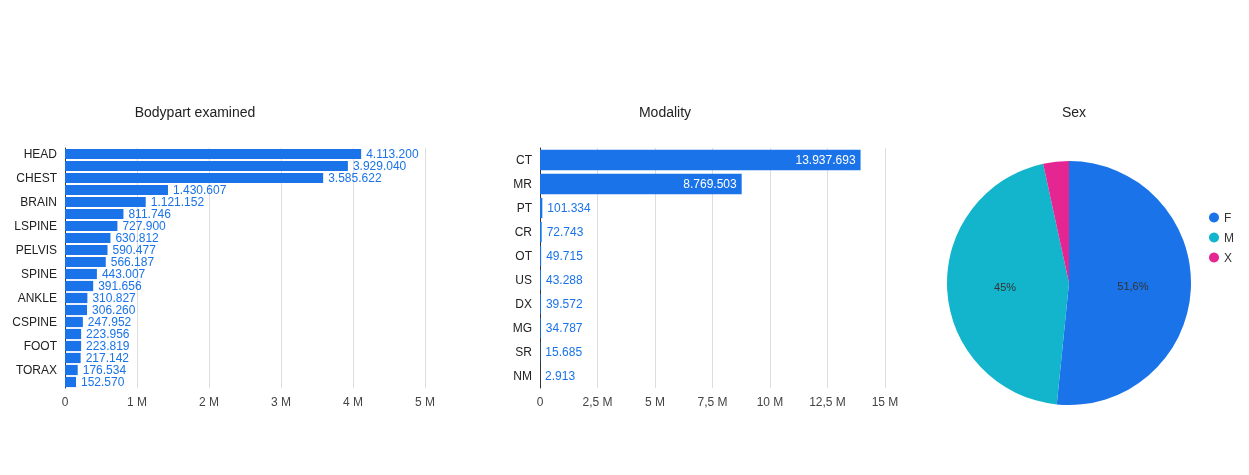 Image resolution: width=1249 pixels, height=475 pixels. Describe the element at coordinates (565, 280) in the screenshot. I see `data-label: 43.288` at that location.